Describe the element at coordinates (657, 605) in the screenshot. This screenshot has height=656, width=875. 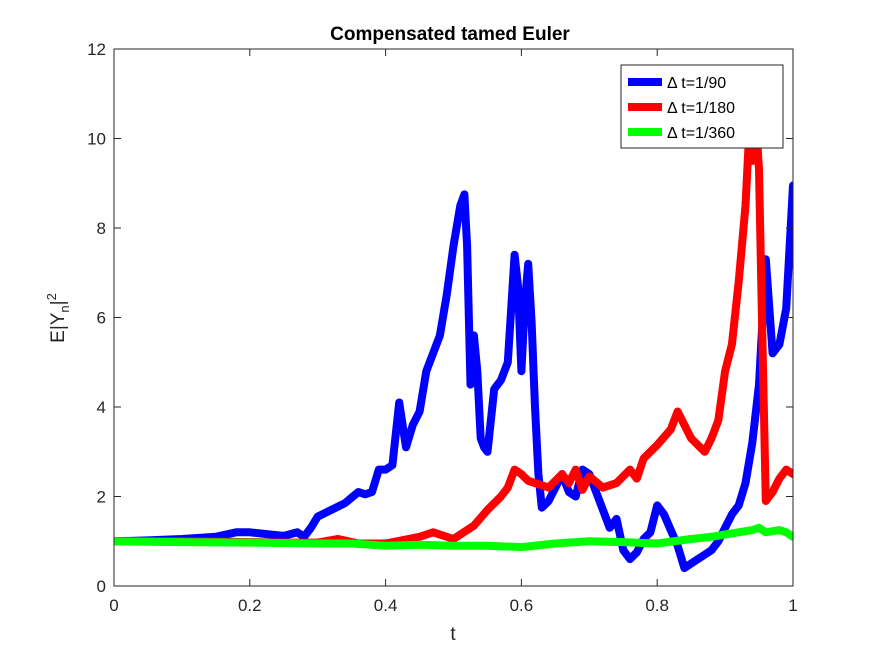
I see `x-tick-label: 0.8` at that location.